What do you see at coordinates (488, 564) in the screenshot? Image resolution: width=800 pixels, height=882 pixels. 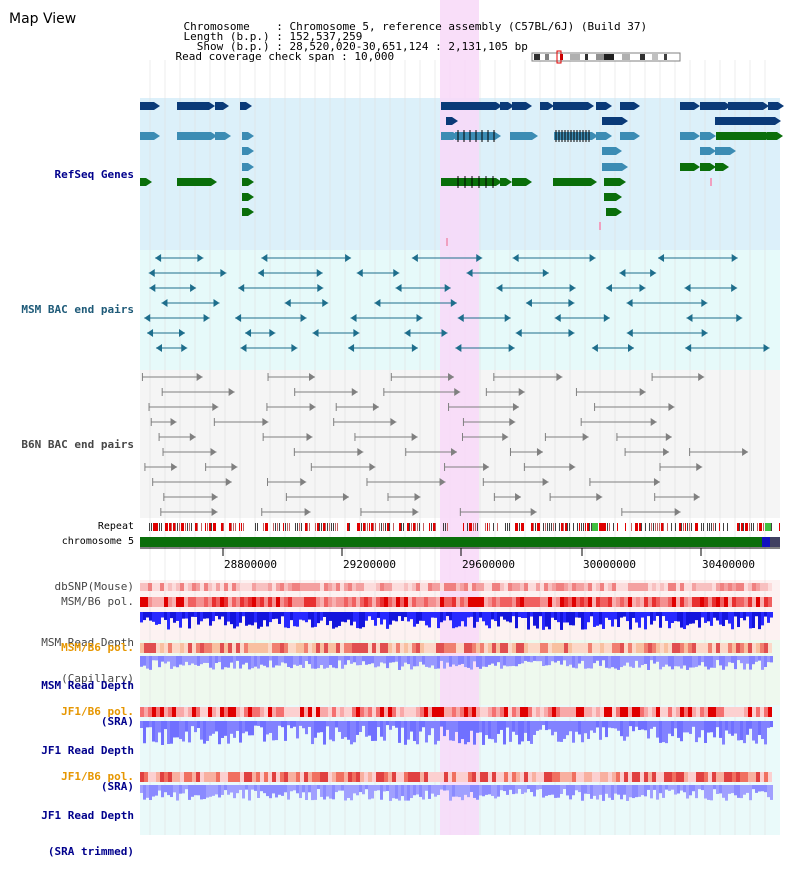 I see `axis-tick-label: 29600000` at bounding box center [488, 564].